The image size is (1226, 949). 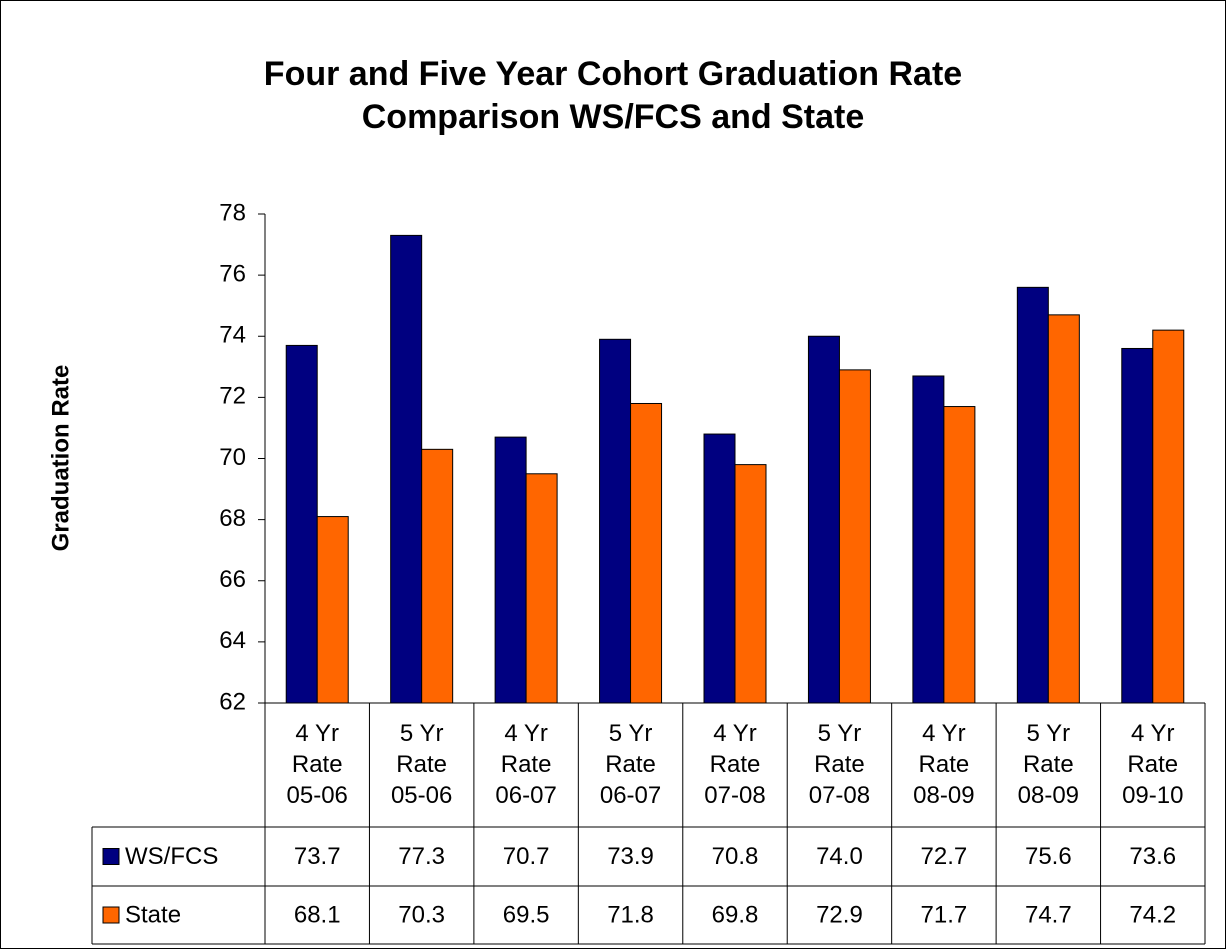 What do you see at coordinates (232, 518) in the screenshot?
I see `y-tick-label: 68` at bounding box center [232, 518].